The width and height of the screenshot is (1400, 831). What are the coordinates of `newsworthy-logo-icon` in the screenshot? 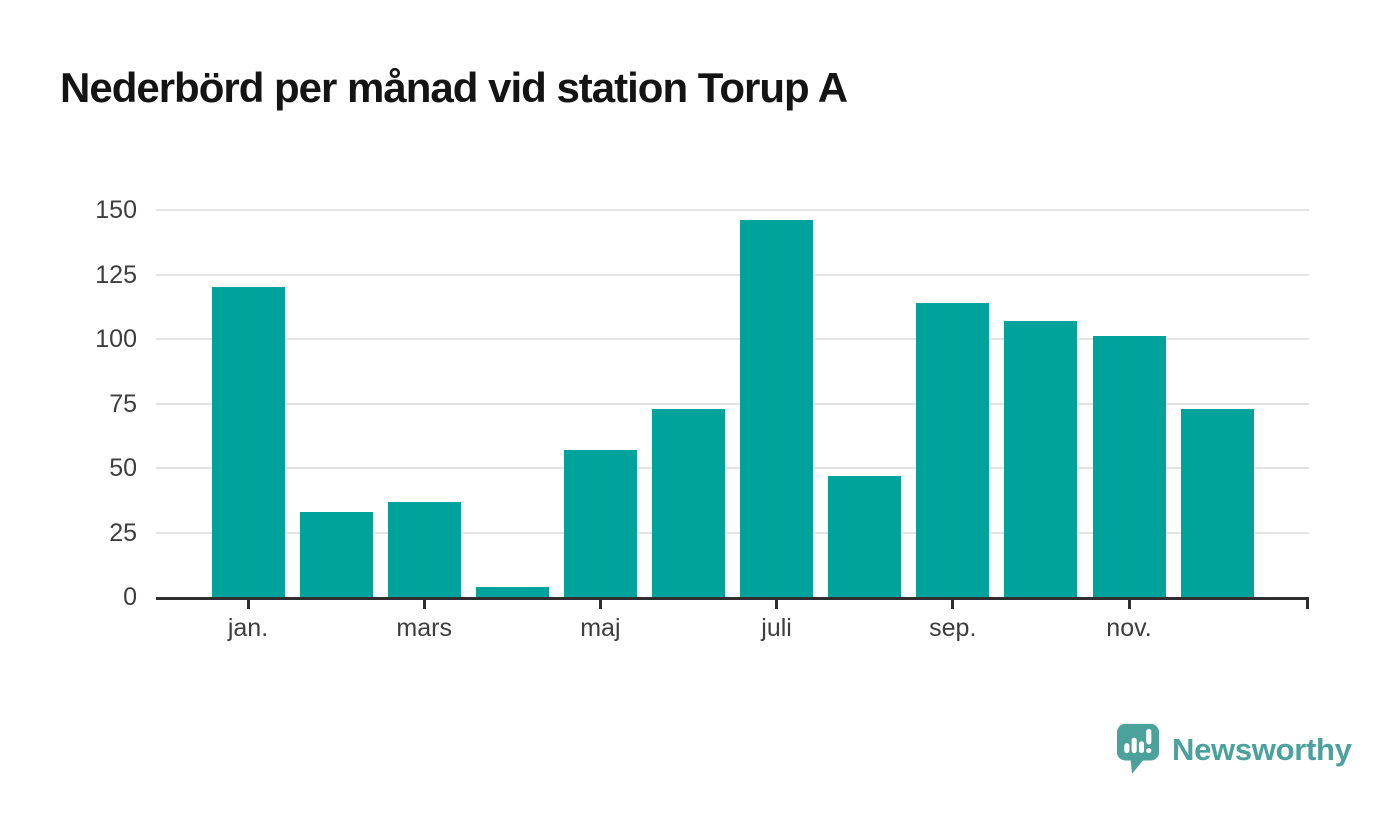 It's located at (1138, 748).